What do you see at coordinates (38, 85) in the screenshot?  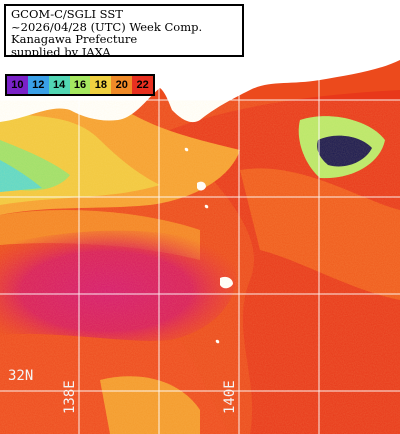 I see `legend-item-12: 12` at bounding box center [38, 85].